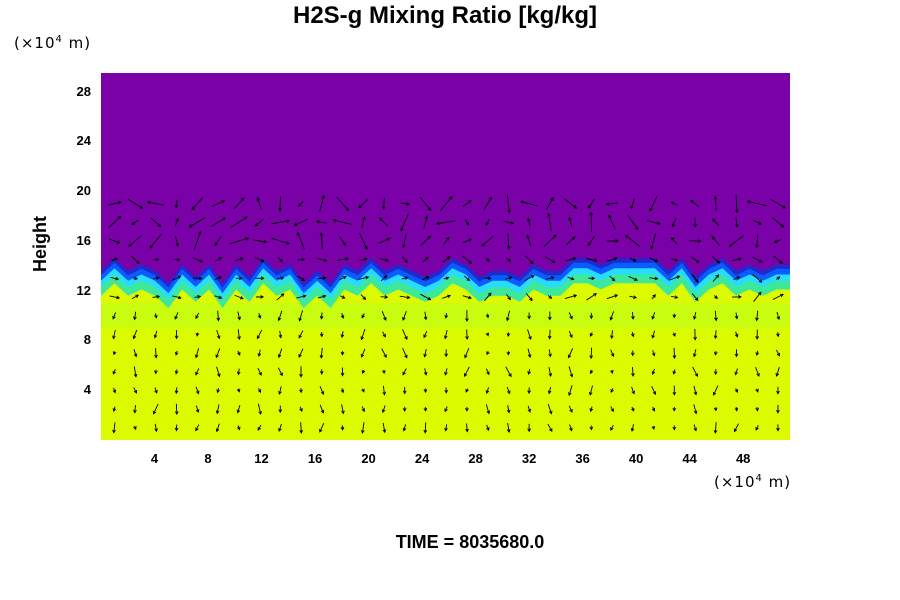 This screenshot has width=900, height=600. What do you see at coordinates (753, 482) in the screenshot?
I see `x-axis-unit: (×104 m)` at bounding box center [753, 482].